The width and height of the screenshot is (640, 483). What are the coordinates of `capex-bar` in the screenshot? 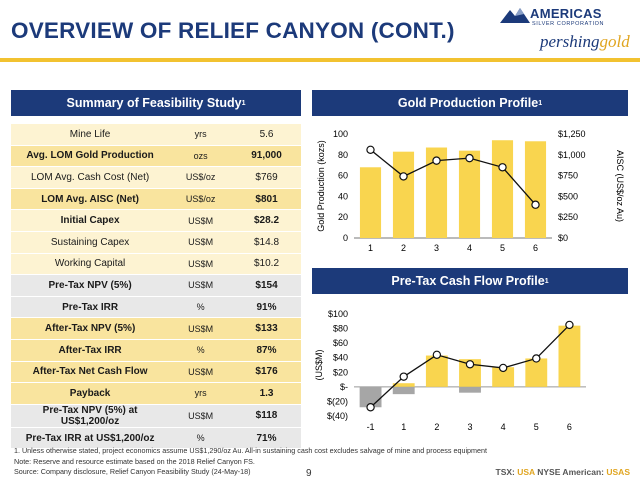 It's located at (403, 390).